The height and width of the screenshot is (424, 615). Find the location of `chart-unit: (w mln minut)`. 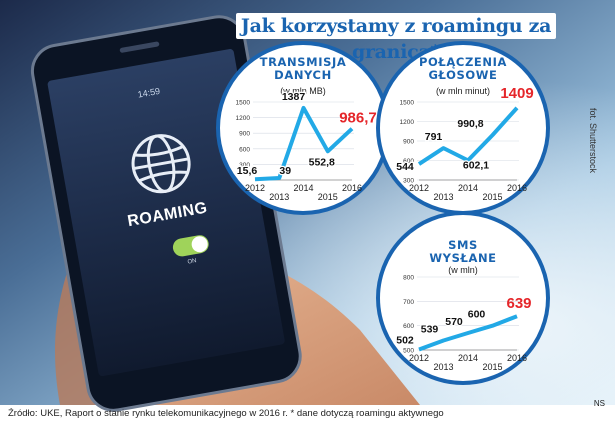

chart-unit: (w mln minut) is located at coordinates (463, 91).